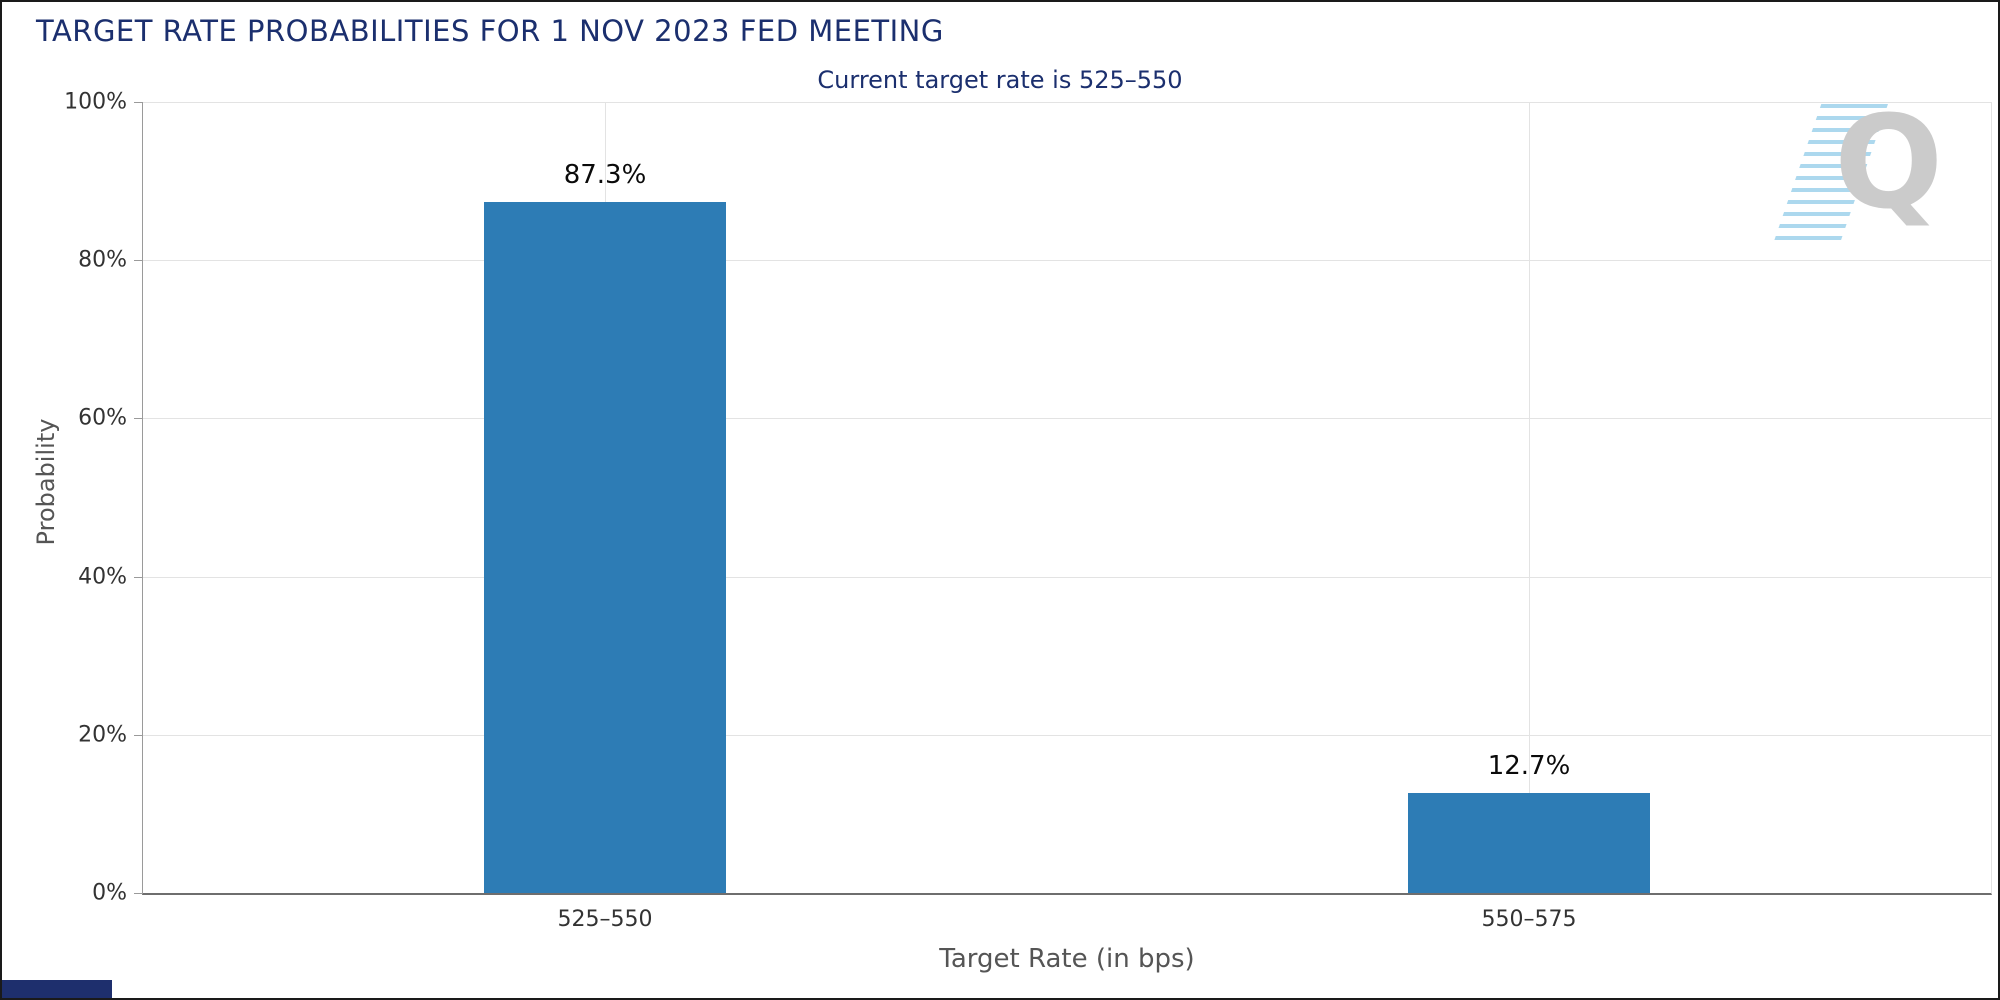 Image resolution: width=2000 pixels, height=1000 pixels. What do you see at coordinates (605, 919) in the screenshot?
I see `x-tick-label: 525–550` at bounding box center [605, 919].